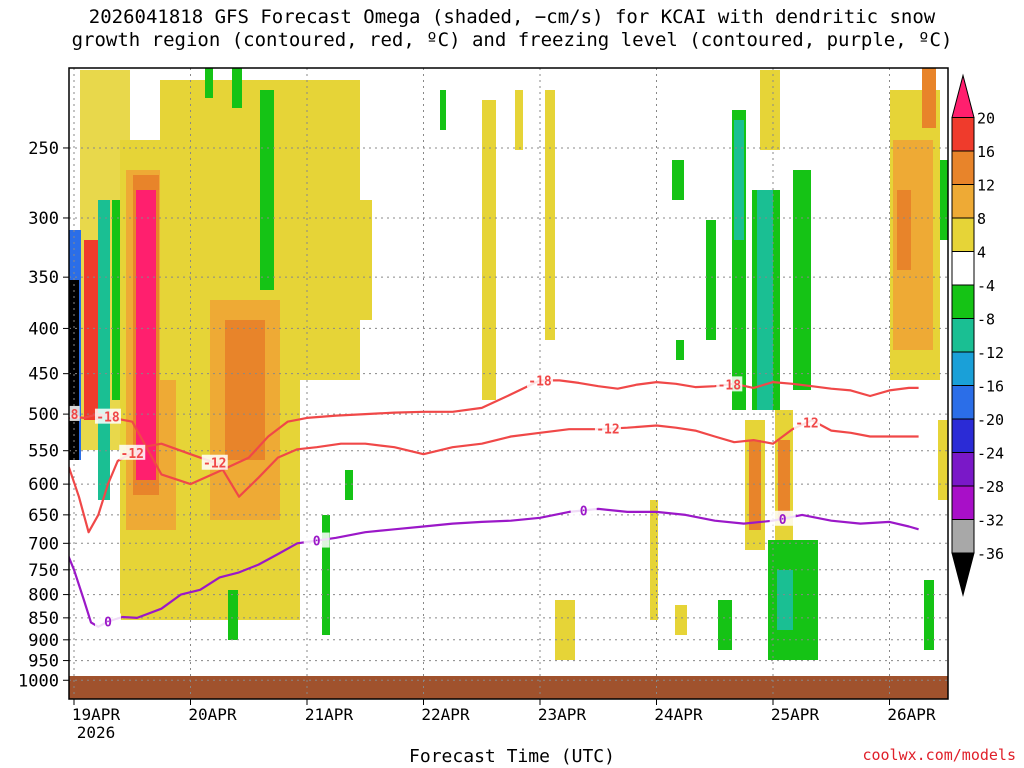  What do you see at coordinates (981, 219) in the screenshot?
I see `colorbar-label: 8` at bounding box center [981, 219].